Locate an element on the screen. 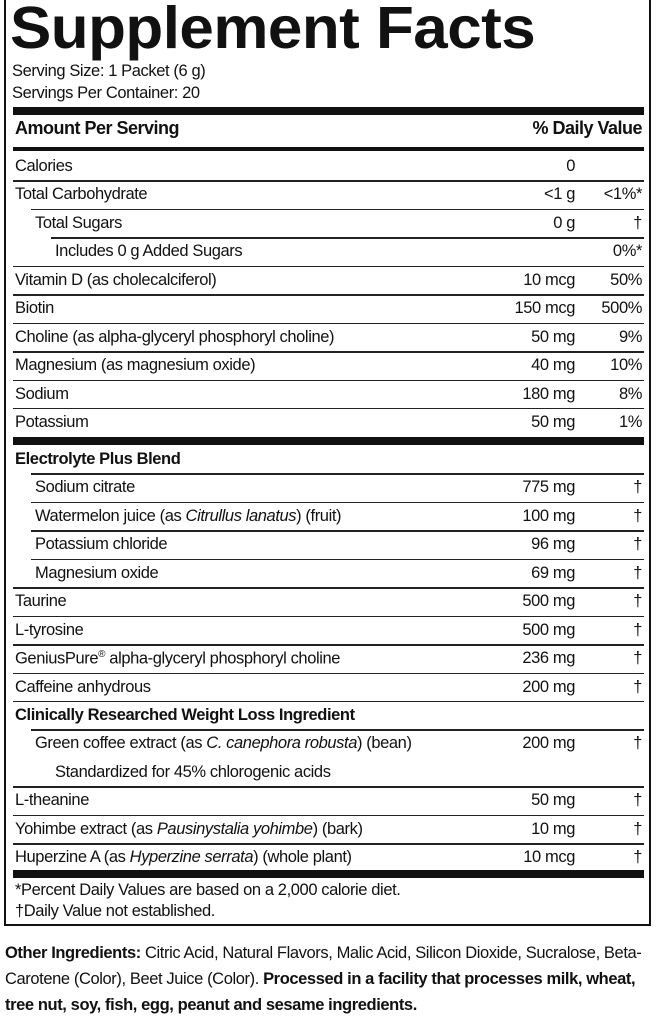 The width and height of the screenshot is (657, 1024). amount-per-serving-header: Amount Per Serving is located at coordinates (97, 128).